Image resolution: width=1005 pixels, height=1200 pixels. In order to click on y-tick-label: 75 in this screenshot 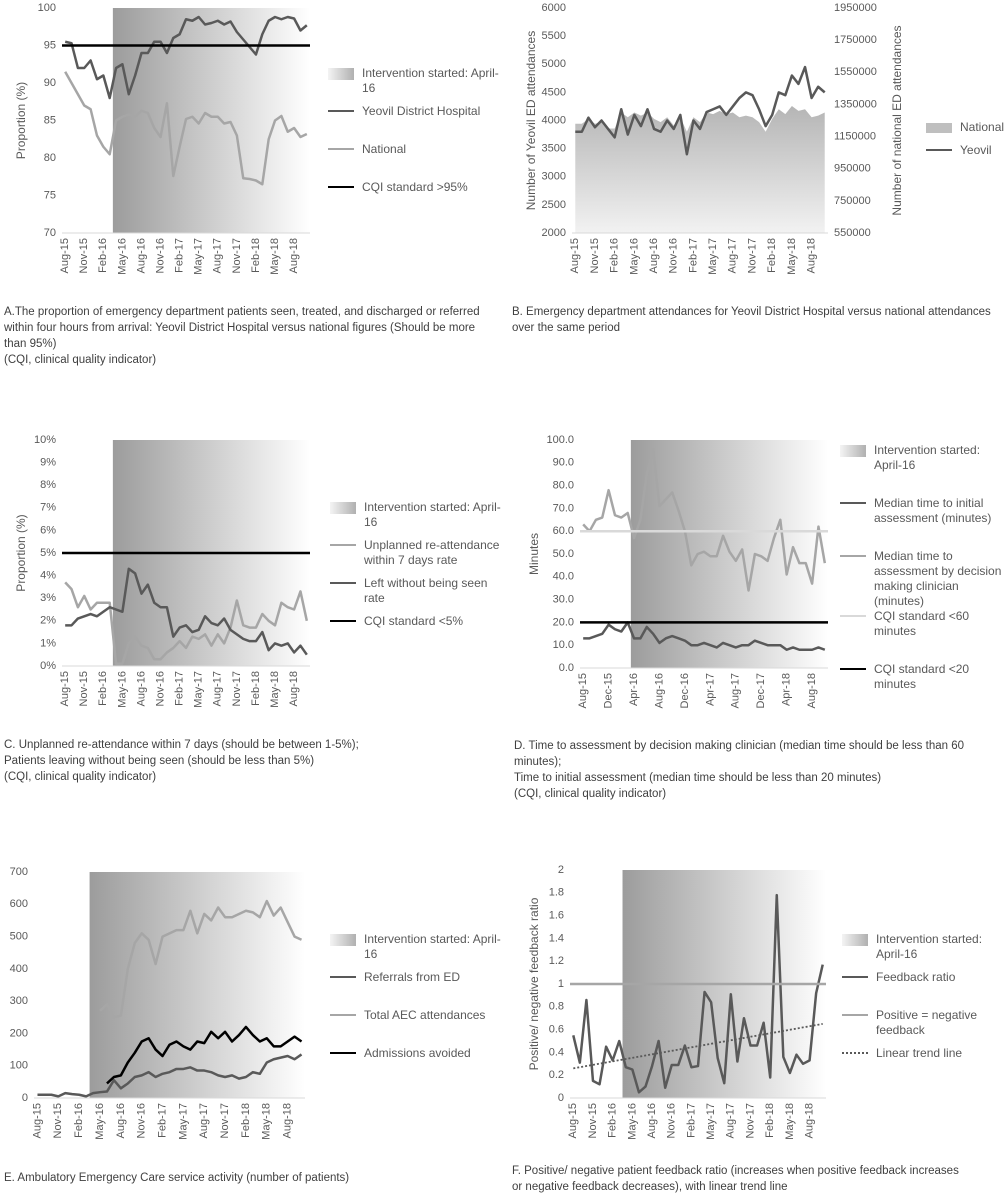, I will do `click(50, 195)`.